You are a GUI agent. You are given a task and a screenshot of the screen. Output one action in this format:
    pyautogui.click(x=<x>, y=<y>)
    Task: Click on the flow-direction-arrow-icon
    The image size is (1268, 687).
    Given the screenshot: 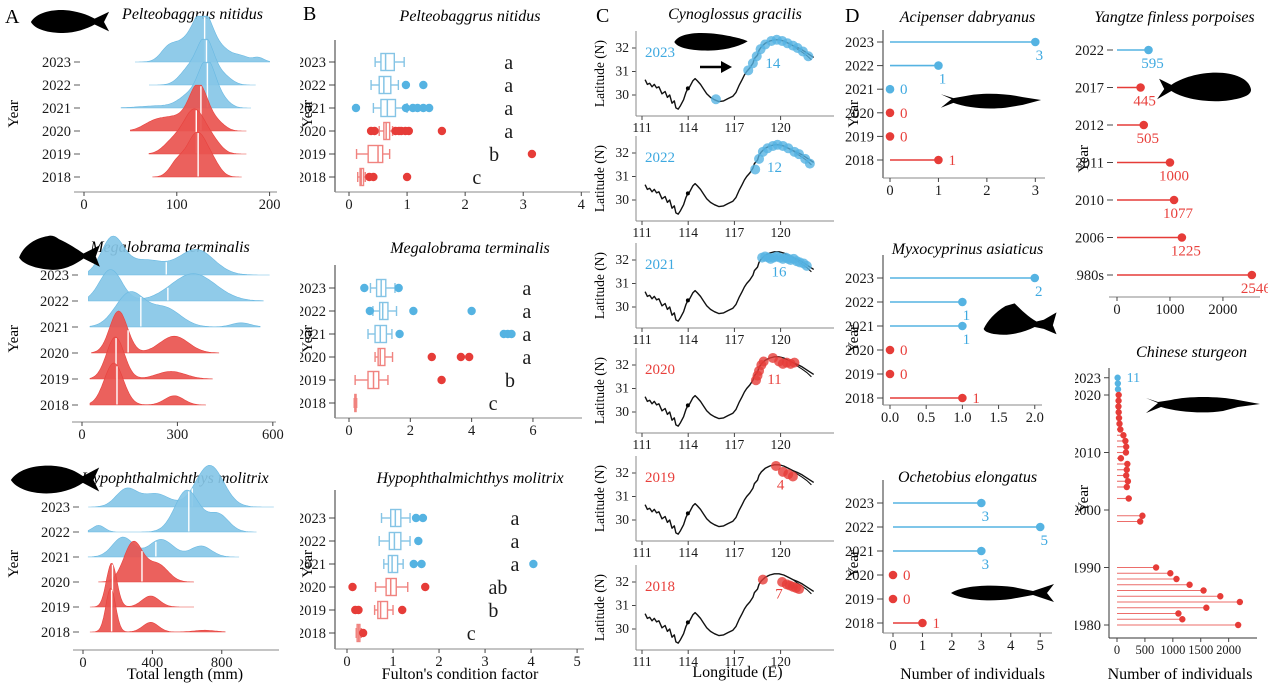 What is the action you would take?
    pyautogui.click(x=716, y=67)
    